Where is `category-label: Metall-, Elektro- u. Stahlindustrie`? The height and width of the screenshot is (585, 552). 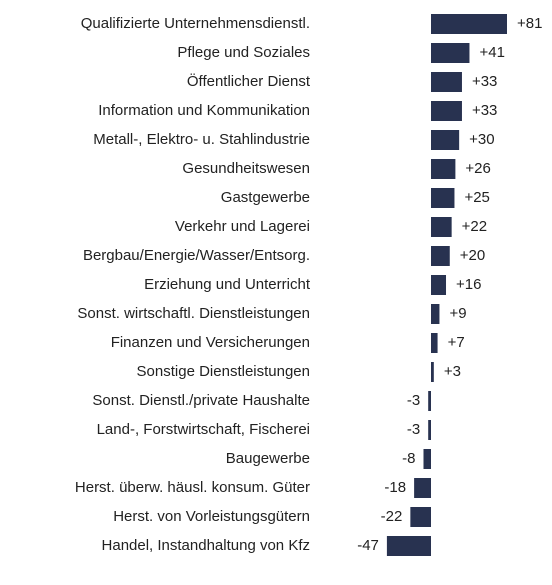
category-label: Metall-, Elektro- u. Stahlindustrie is located at coordinates (201, 139).